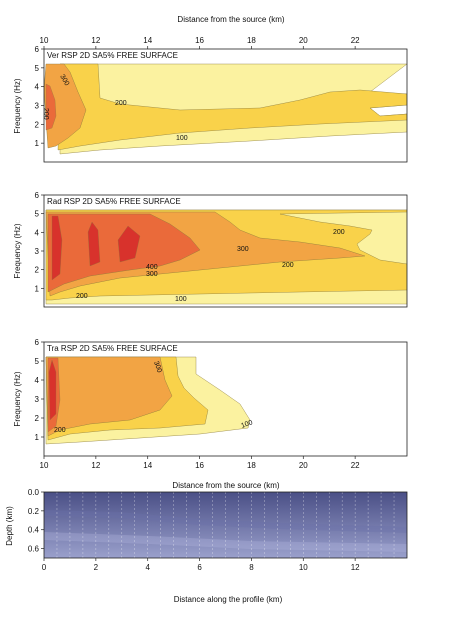 The image size is (474, 643). Describe the element at coordinates (230, 19) in the screenshot. I see `top-xaxis-label: Distance from the source (km)` at that location.